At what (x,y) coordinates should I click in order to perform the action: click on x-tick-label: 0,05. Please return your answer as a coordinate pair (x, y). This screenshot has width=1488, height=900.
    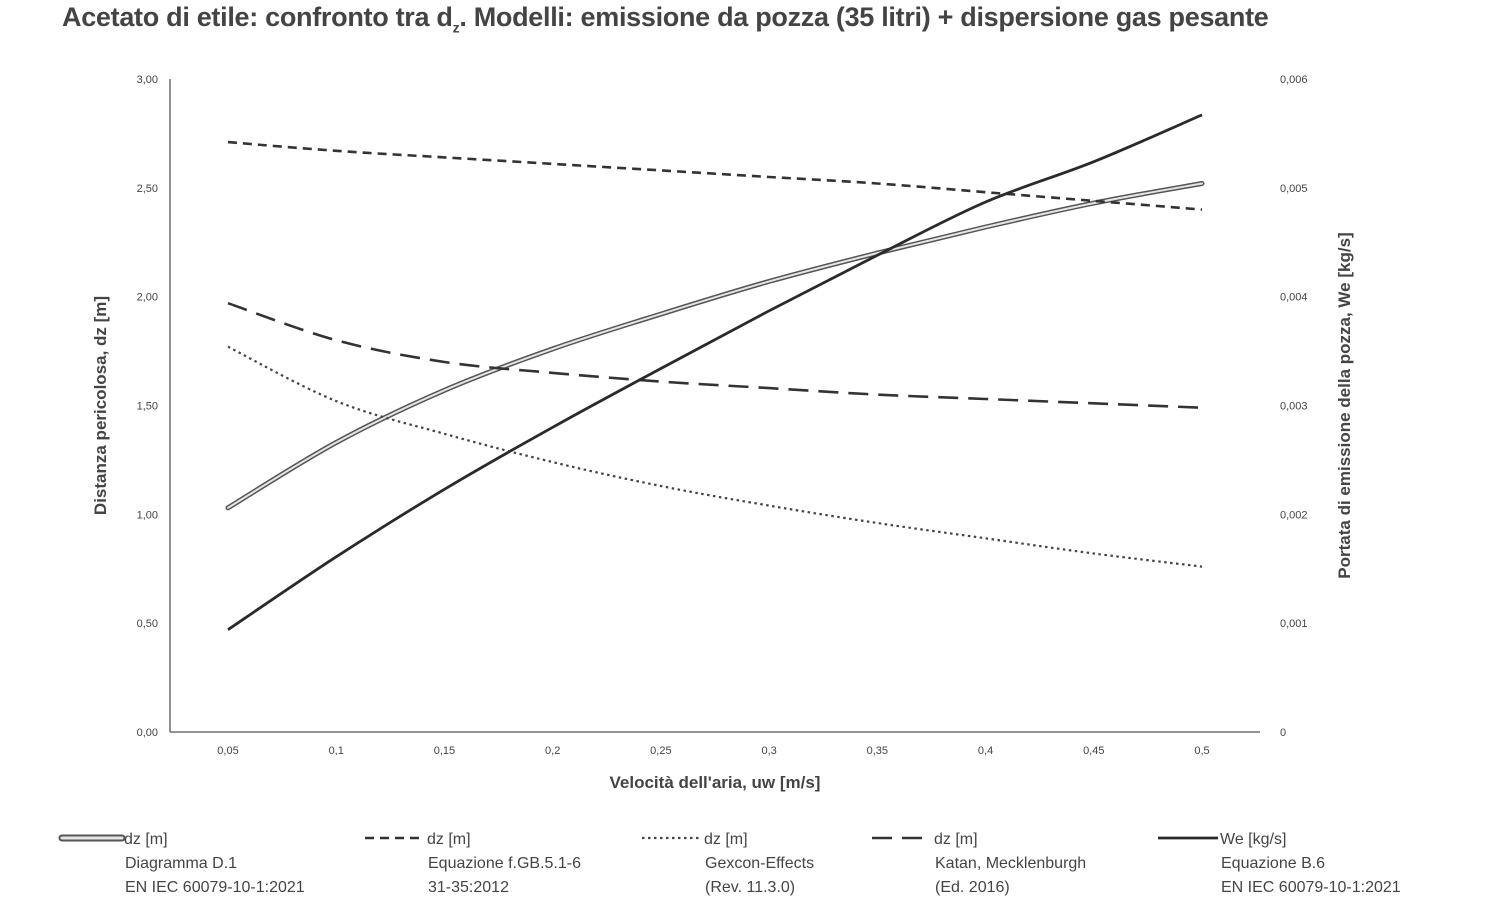
    Looking at the image, I should click on (227, 751).